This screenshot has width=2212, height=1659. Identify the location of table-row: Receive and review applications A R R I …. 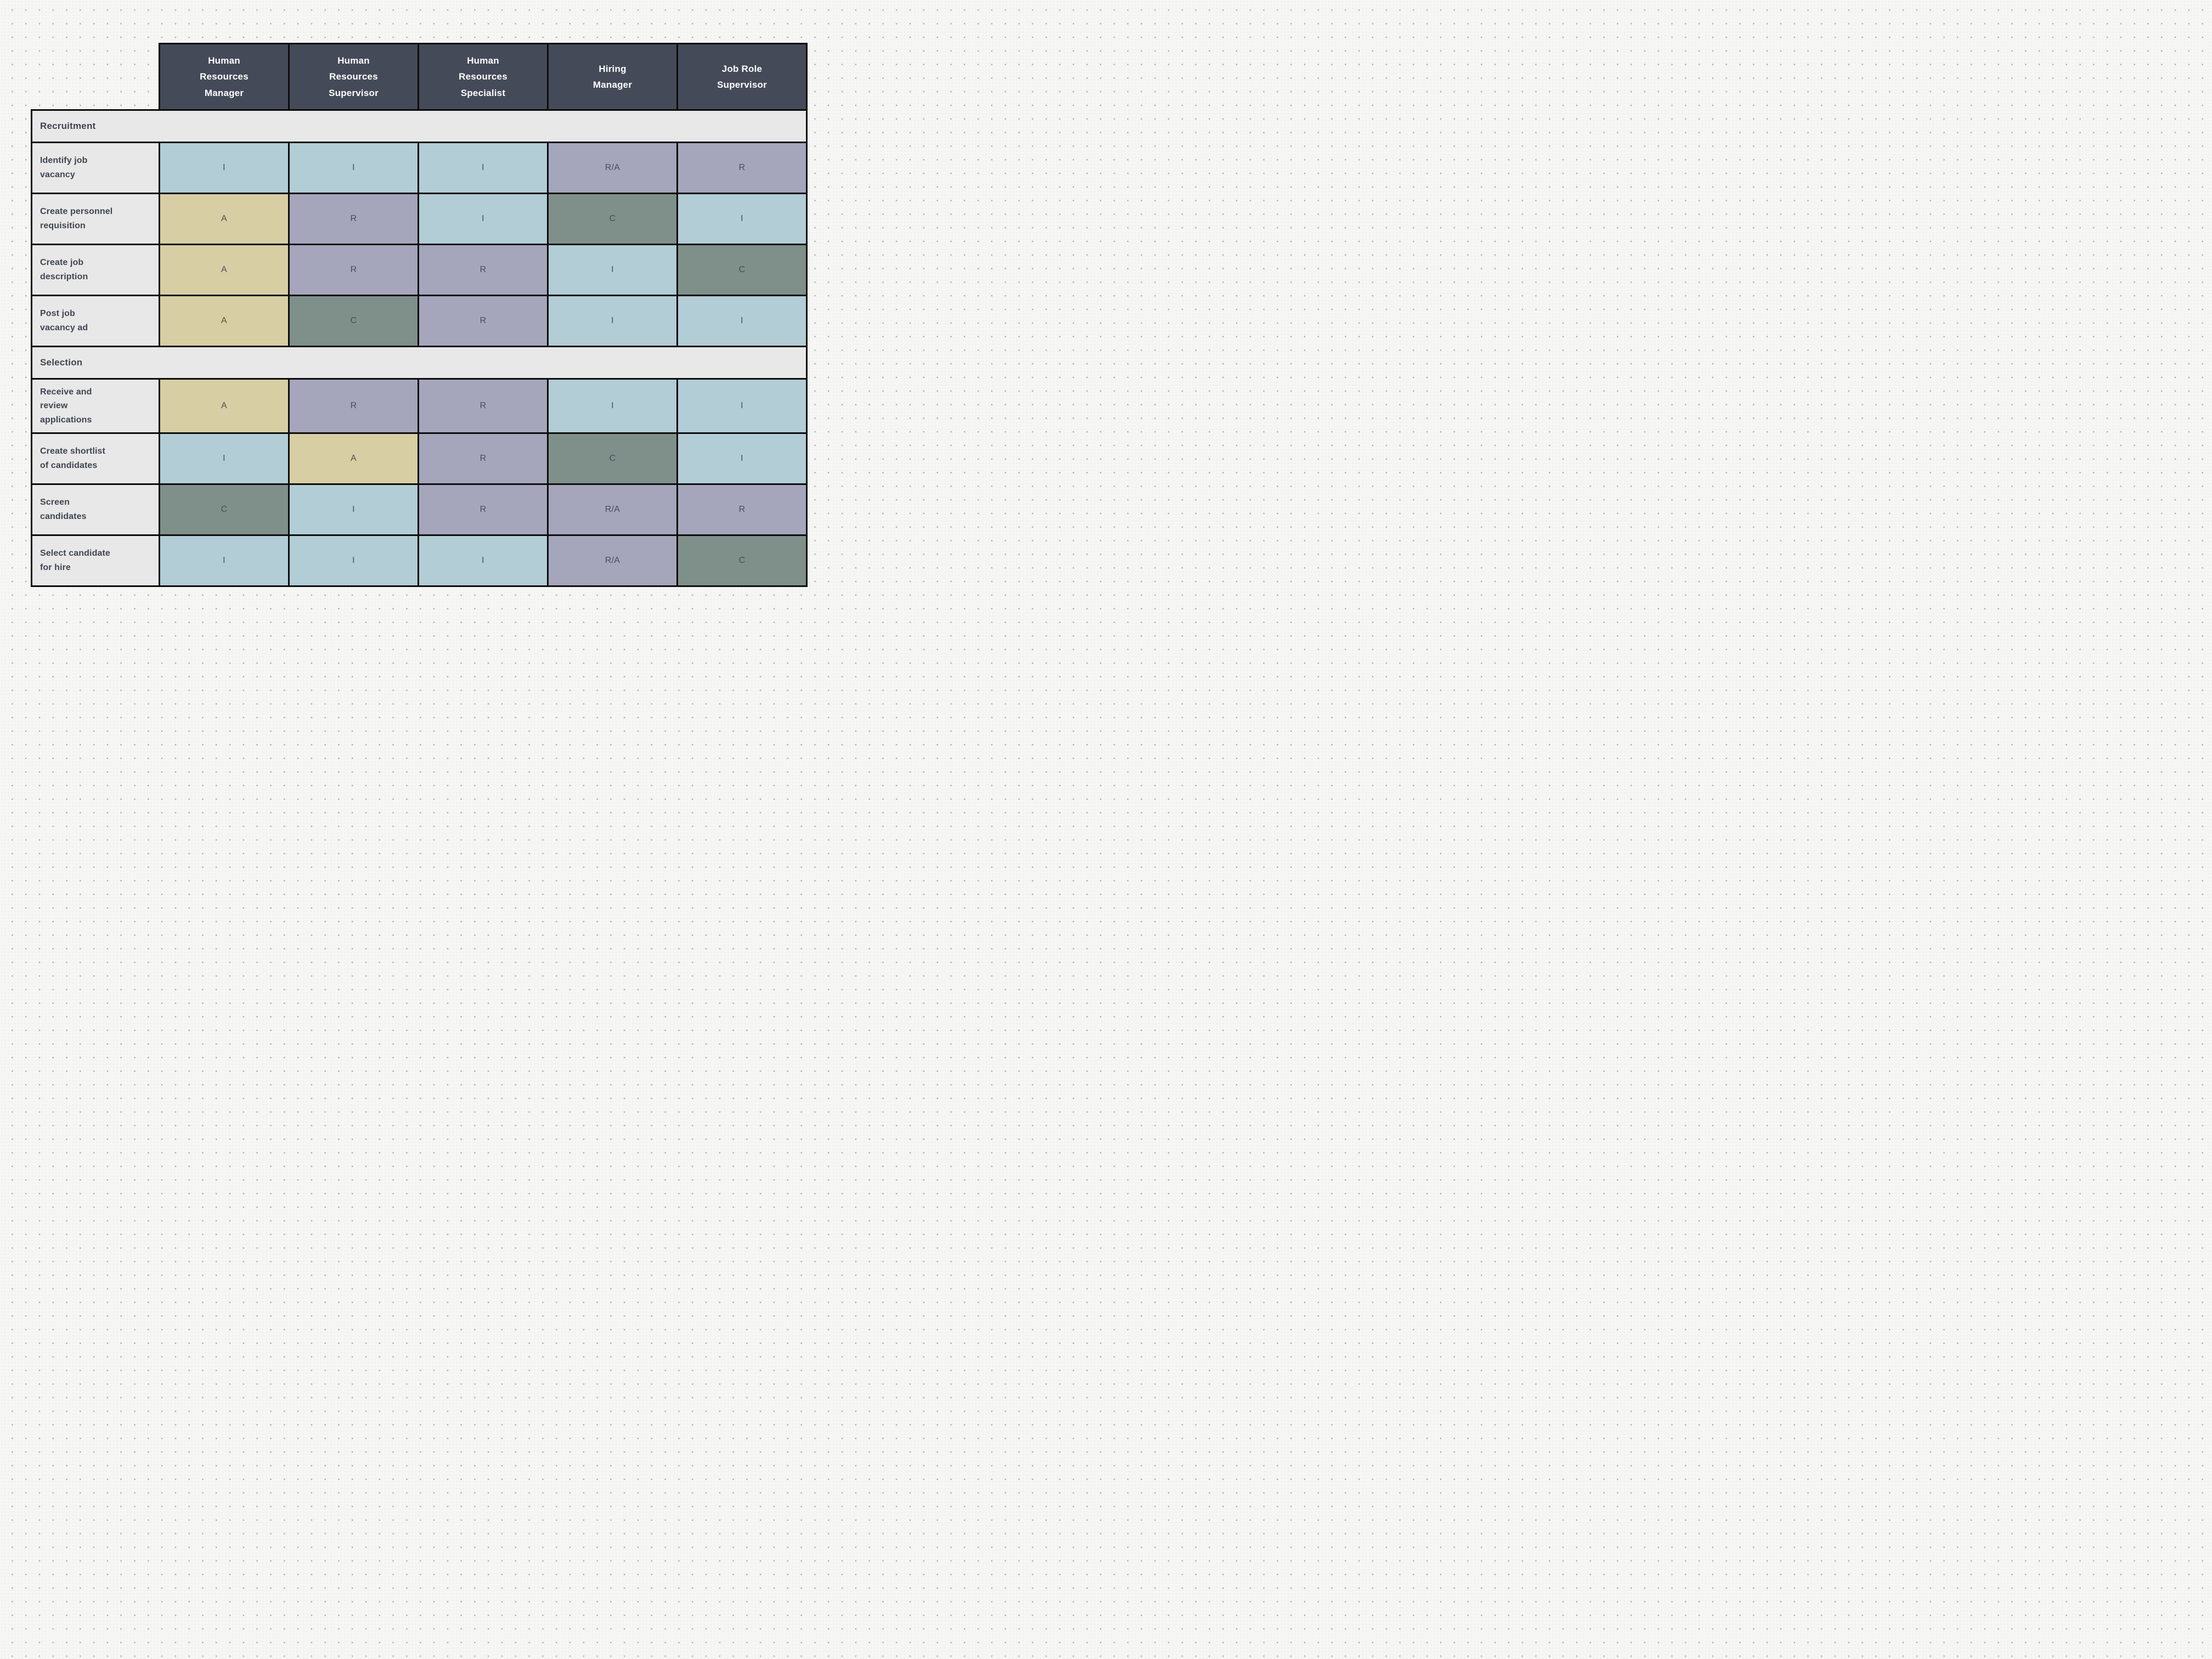
(419, 406).